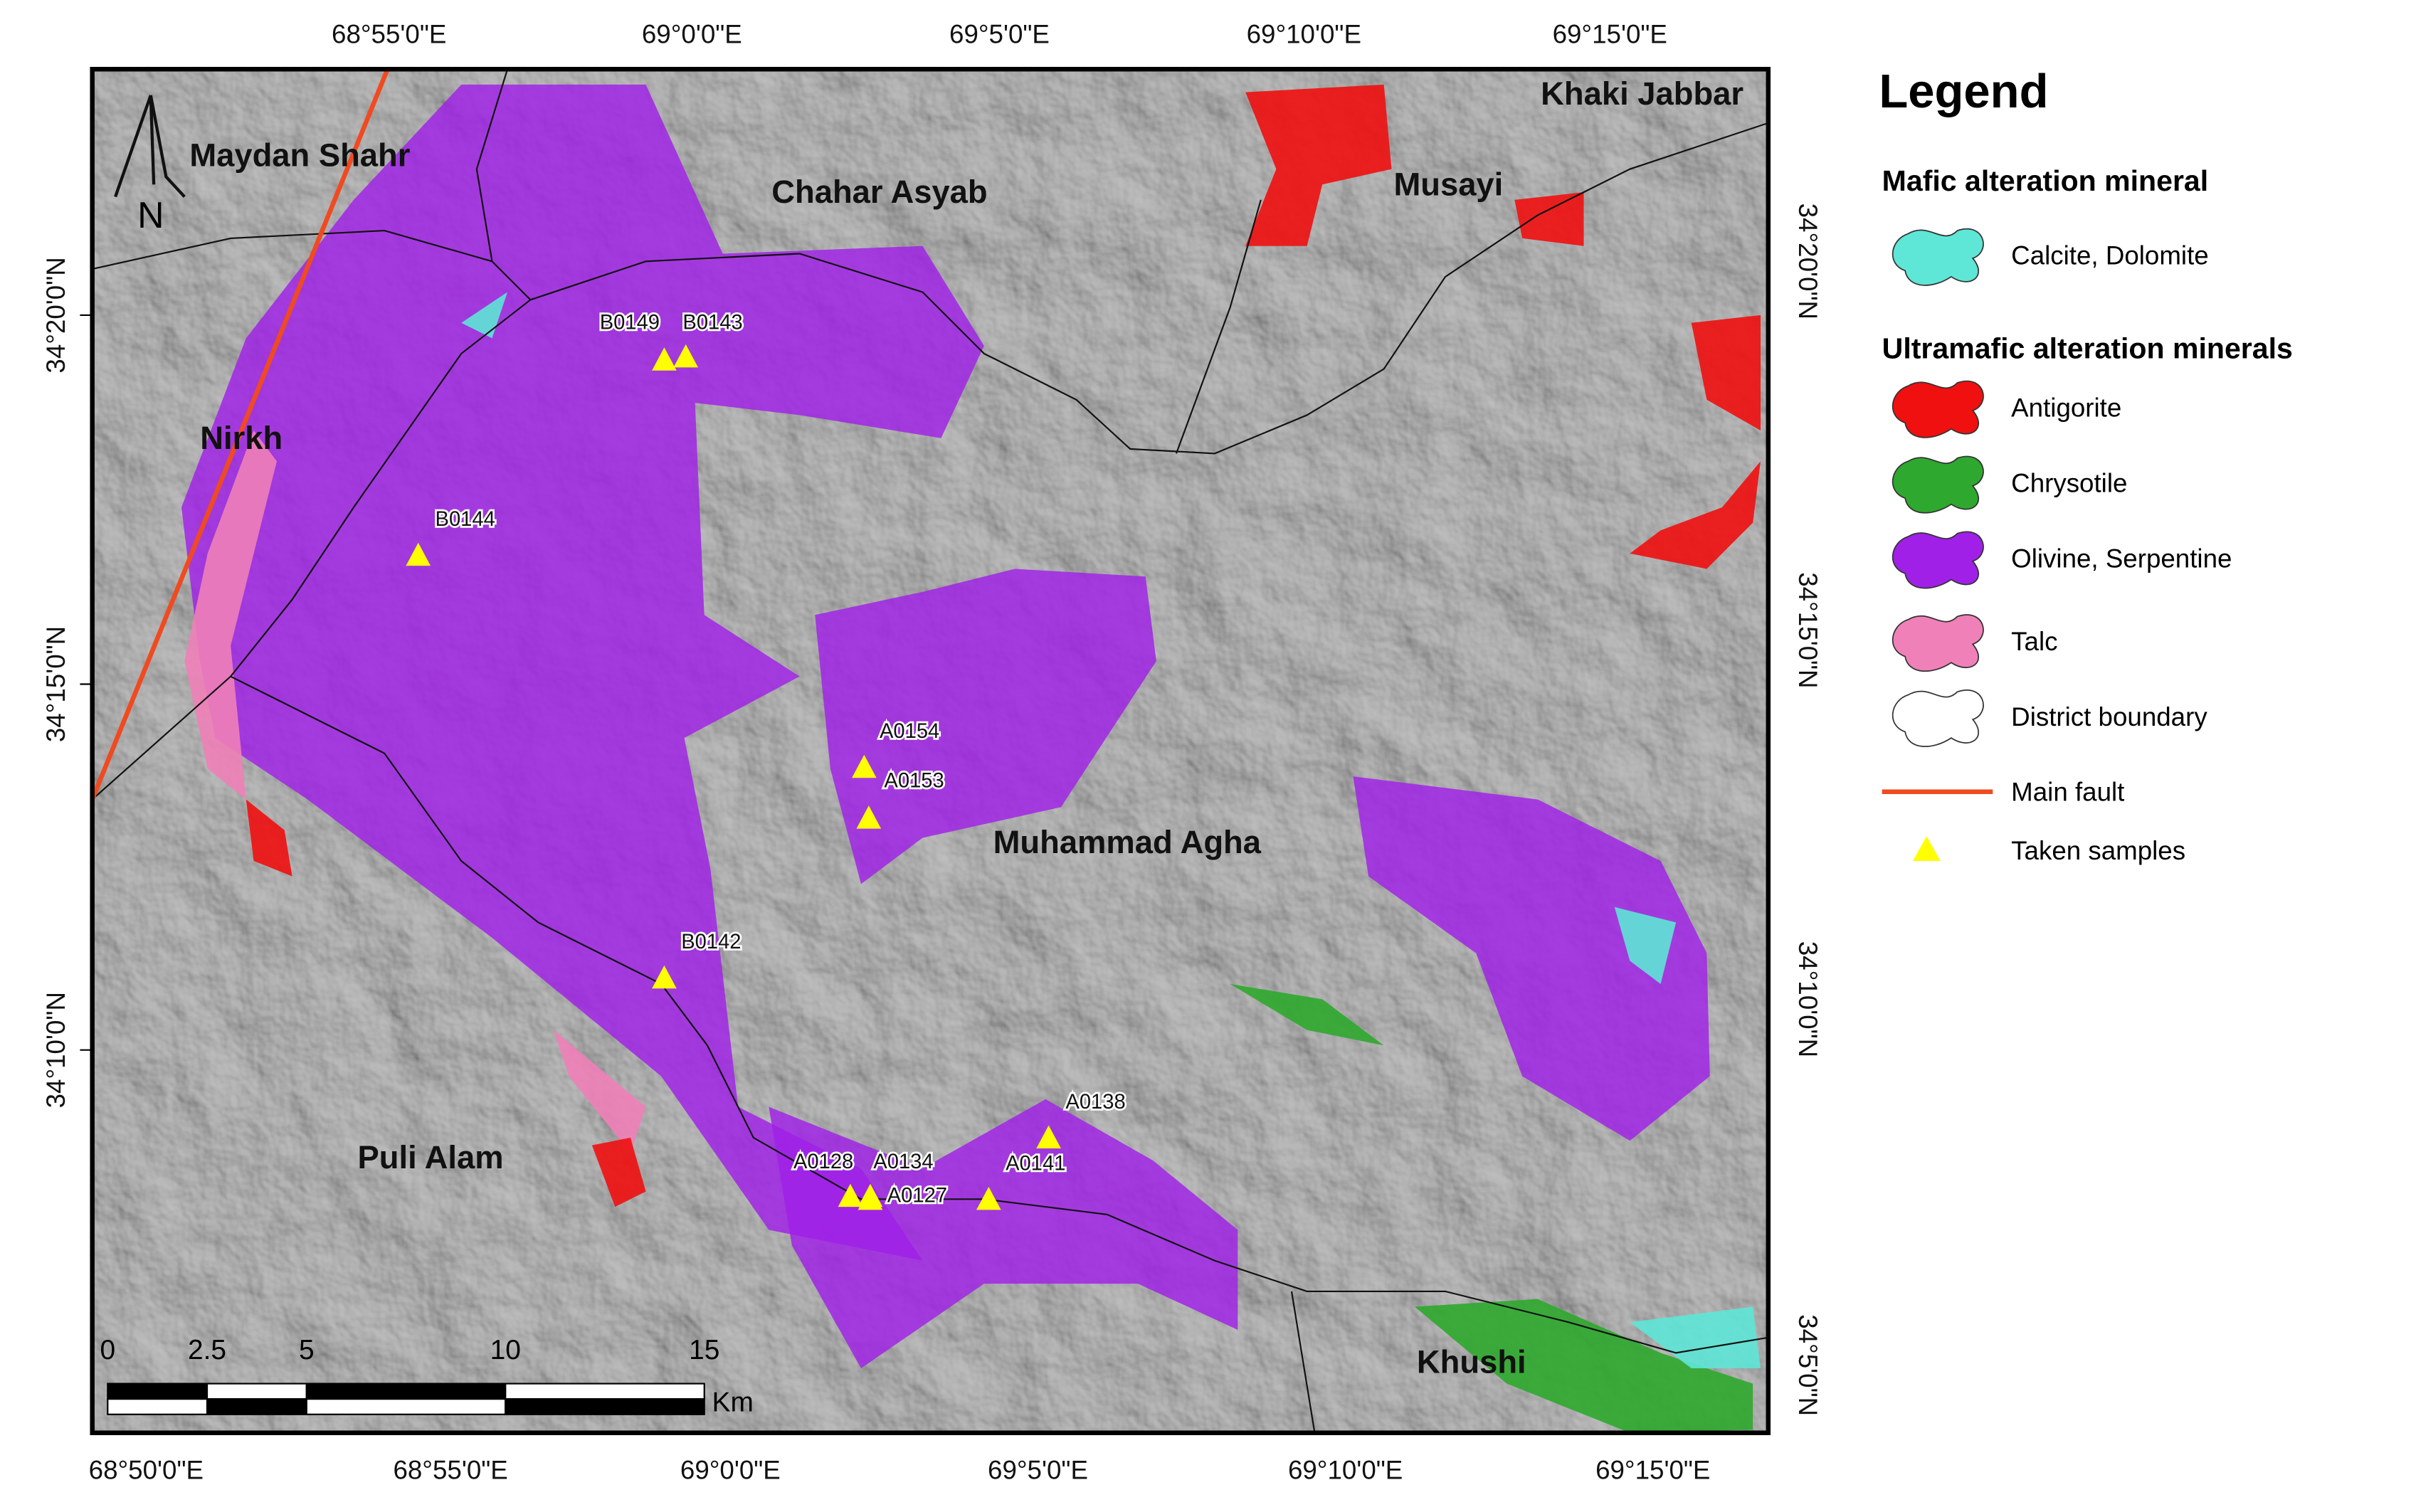 This screenshot has height=1512, width=2411. What do you see at coordinates (150, 215) in the screenshot?
I see `north-label: N` at bounding box center [150, 215].